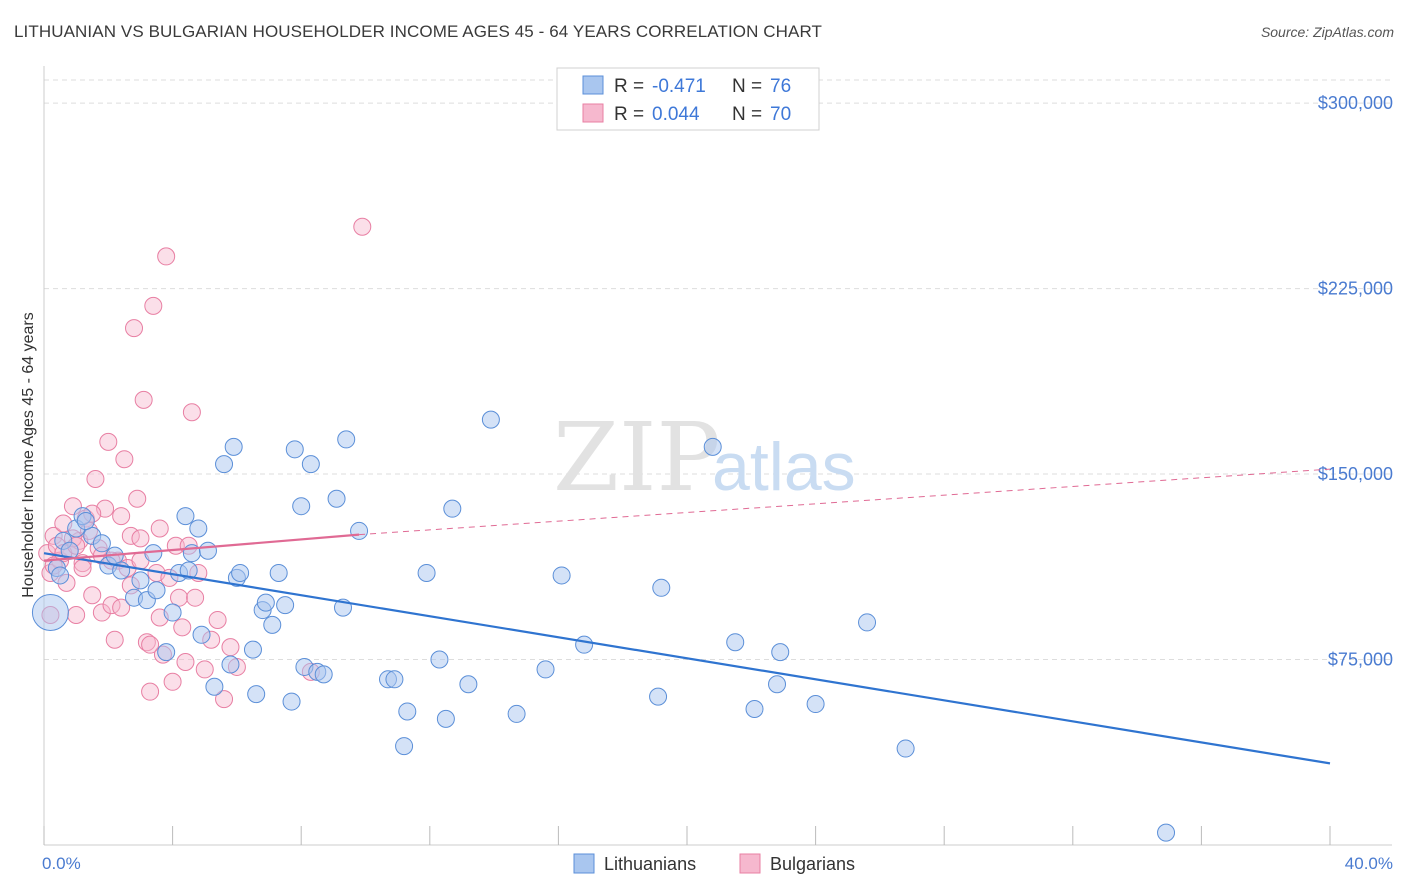  I want to click on chart-source: Source: ZipAtlas.com, so click(1327, 32).